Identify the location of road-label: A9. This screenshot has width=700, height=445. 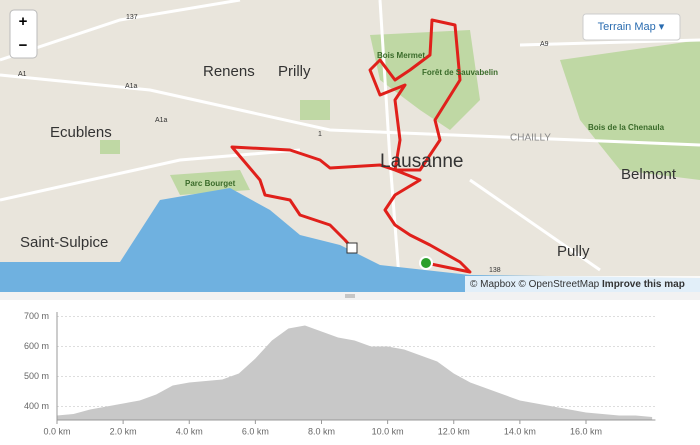
(544, 44).